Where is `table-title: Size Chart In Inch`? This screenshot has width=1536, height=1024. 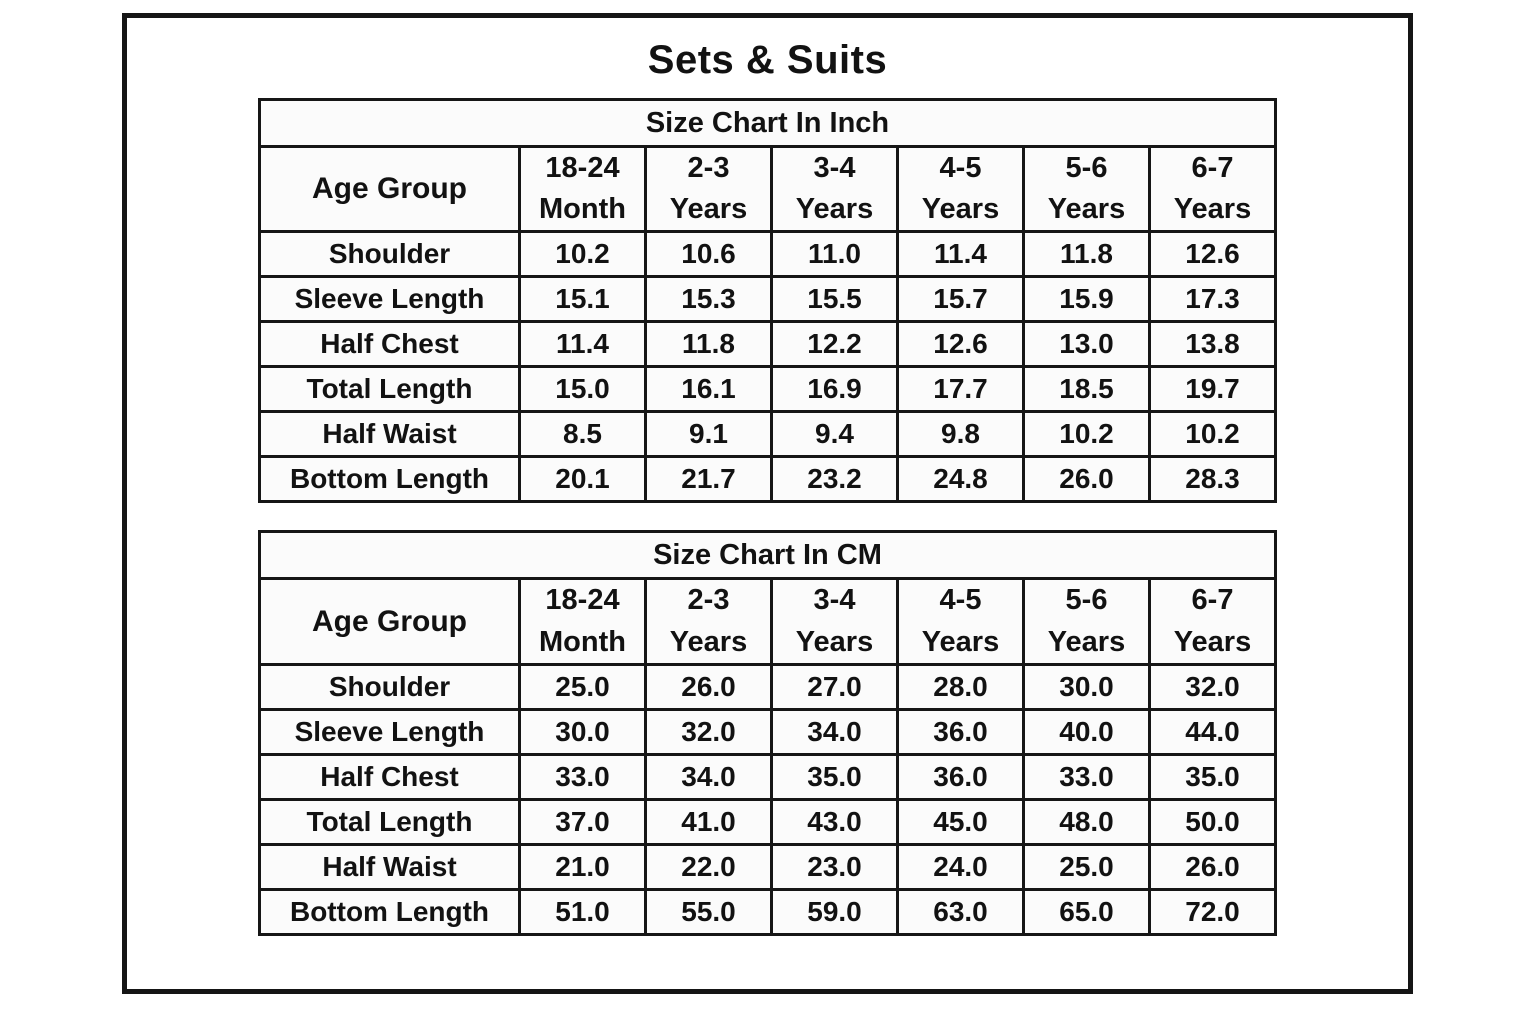
table-title: Size Chart In Inch is located at coordinates (767, 123).